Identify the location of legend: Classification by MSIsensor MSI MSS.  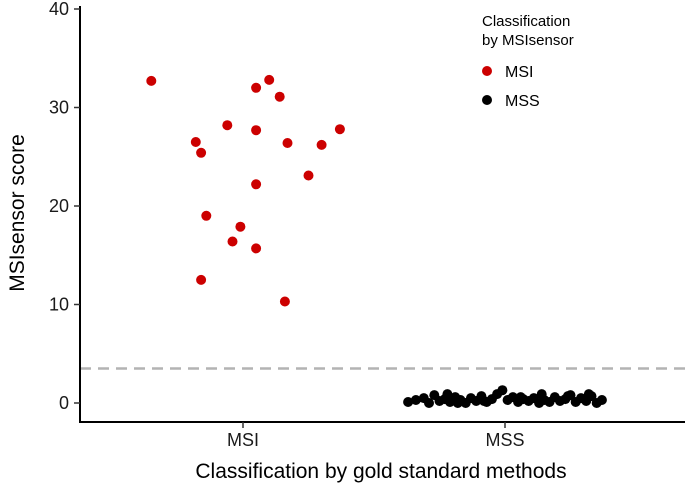
(528, 61).